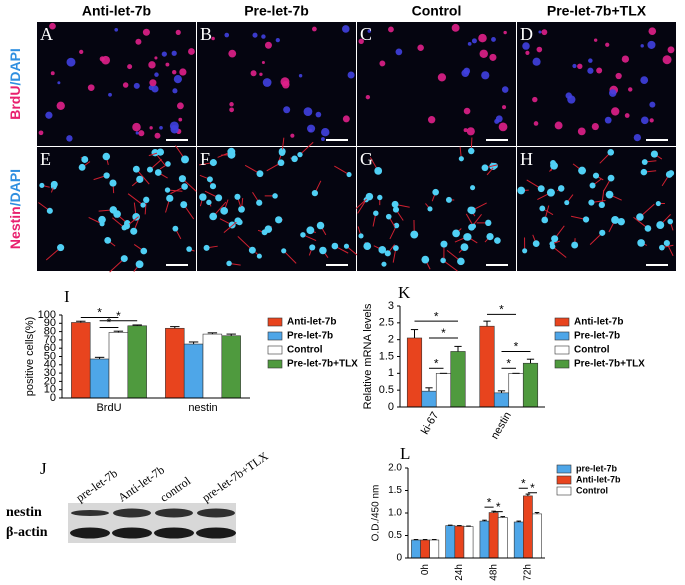  Describe the element at coordinates (15, 209) in the screenshot. I see `row-label: Nestin/DAPI` at that location.